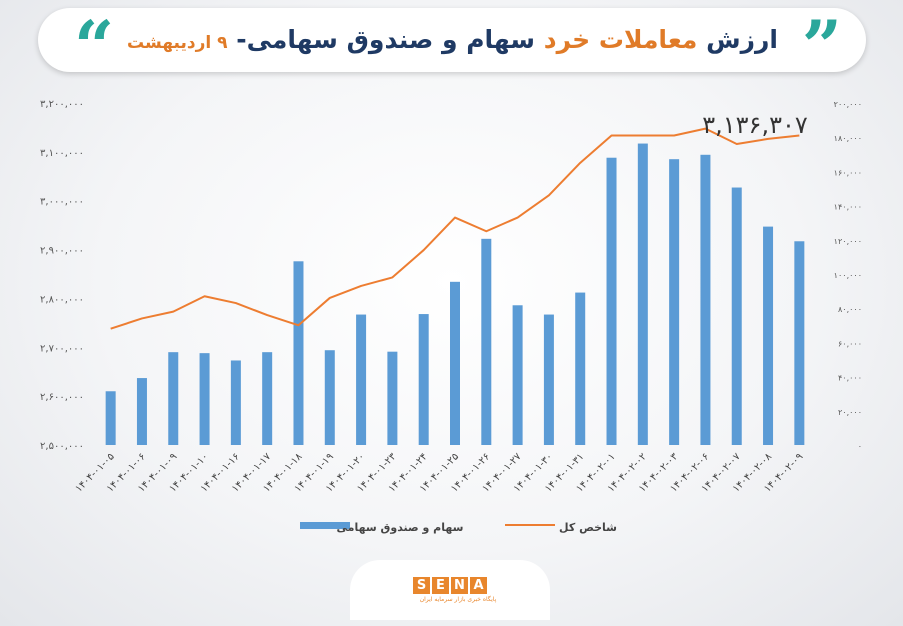  I want to click on y-right-tick-label: ۶۰,۰۰۰, so click(850, 343).